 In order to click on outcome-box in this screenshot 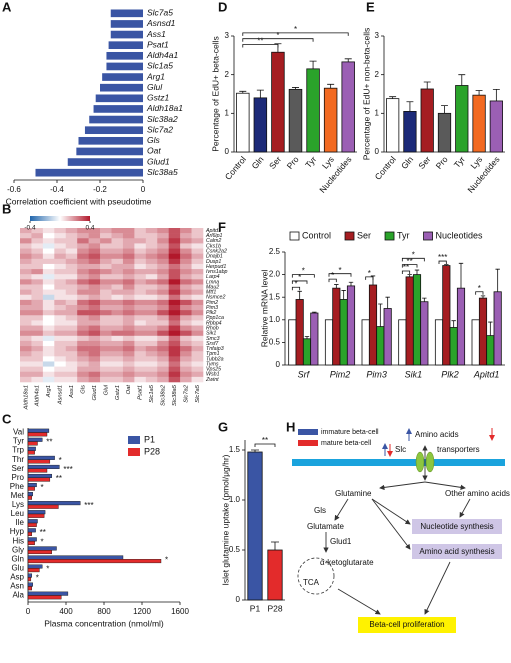, I will do `click(407, 625)`.